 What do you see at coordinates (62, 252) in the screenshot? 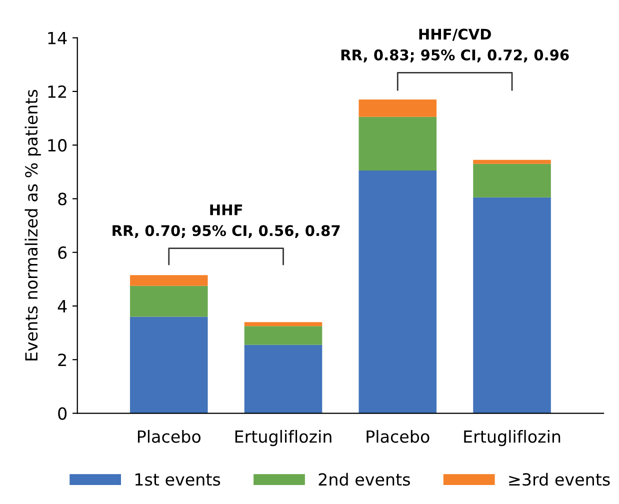
I see `y-tick-label: 6` at bounding box center [62, 252].